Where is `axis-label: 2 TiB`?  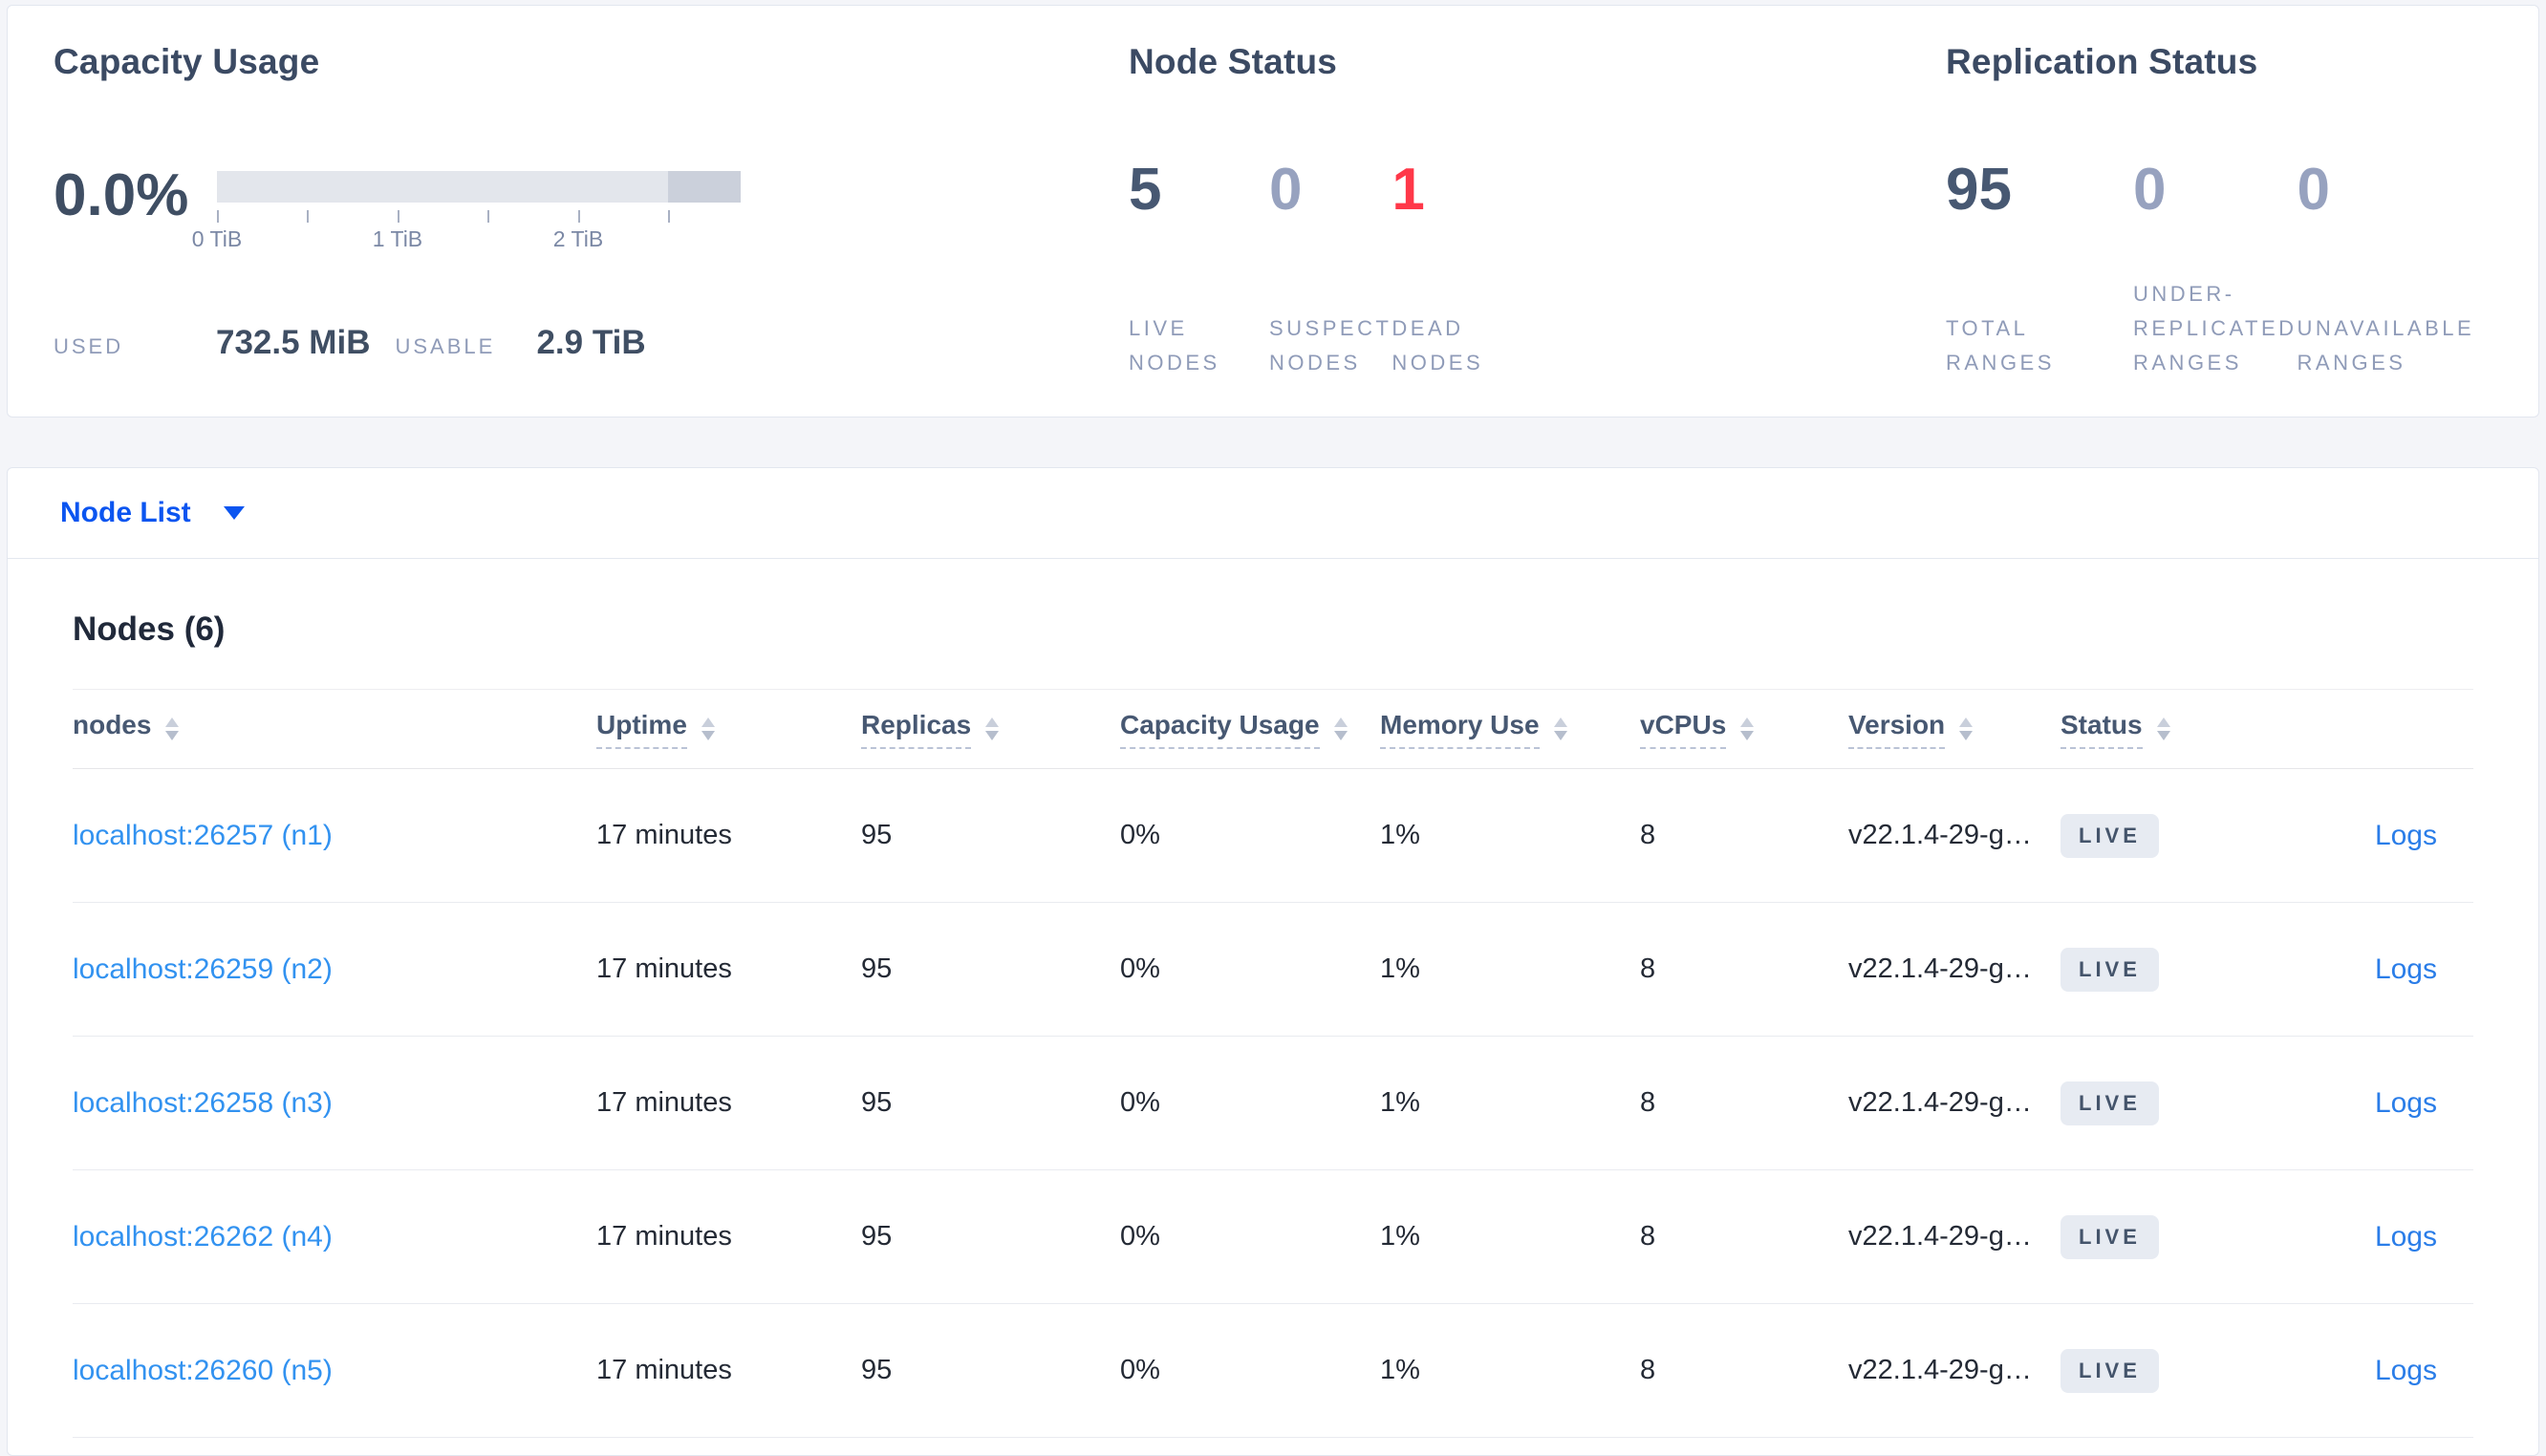 axis-label: 2 TiB is located at coordinates (578, 239).